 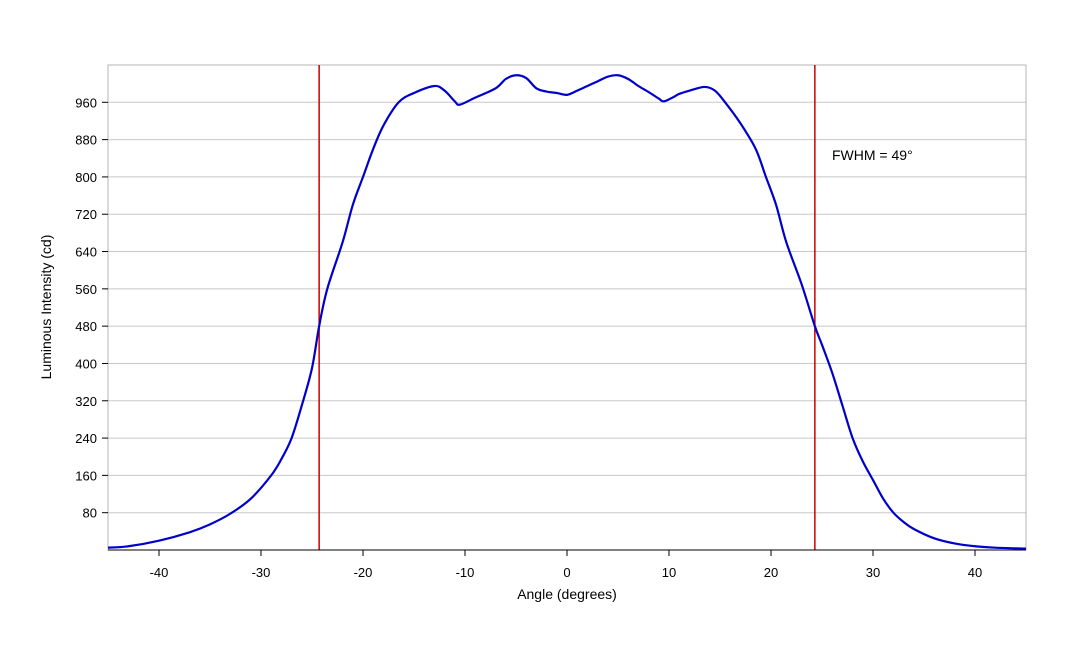 What do you see at coordinates (86, 401) in the screenshot?
I see `y-tick-label: 320` at bounding box center [86, 401].